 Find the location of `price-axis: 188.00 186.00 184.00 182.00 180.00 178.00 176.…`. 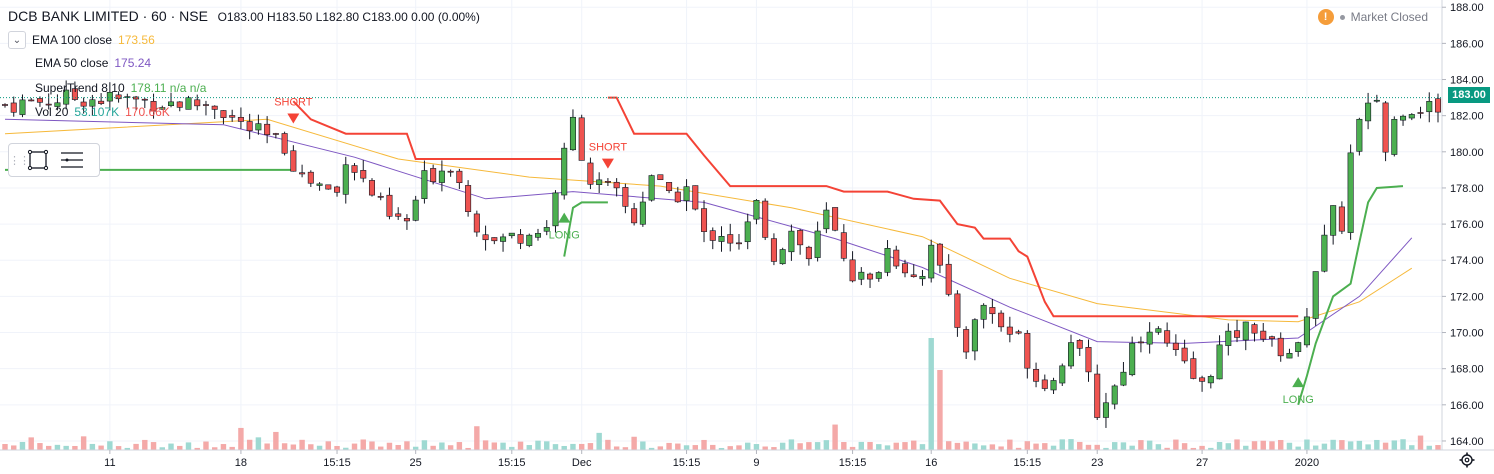

price-axis: 188.00 186.00 184.00 182.00 180.00 178.00 176.… is located at coordinates (1462, 225).